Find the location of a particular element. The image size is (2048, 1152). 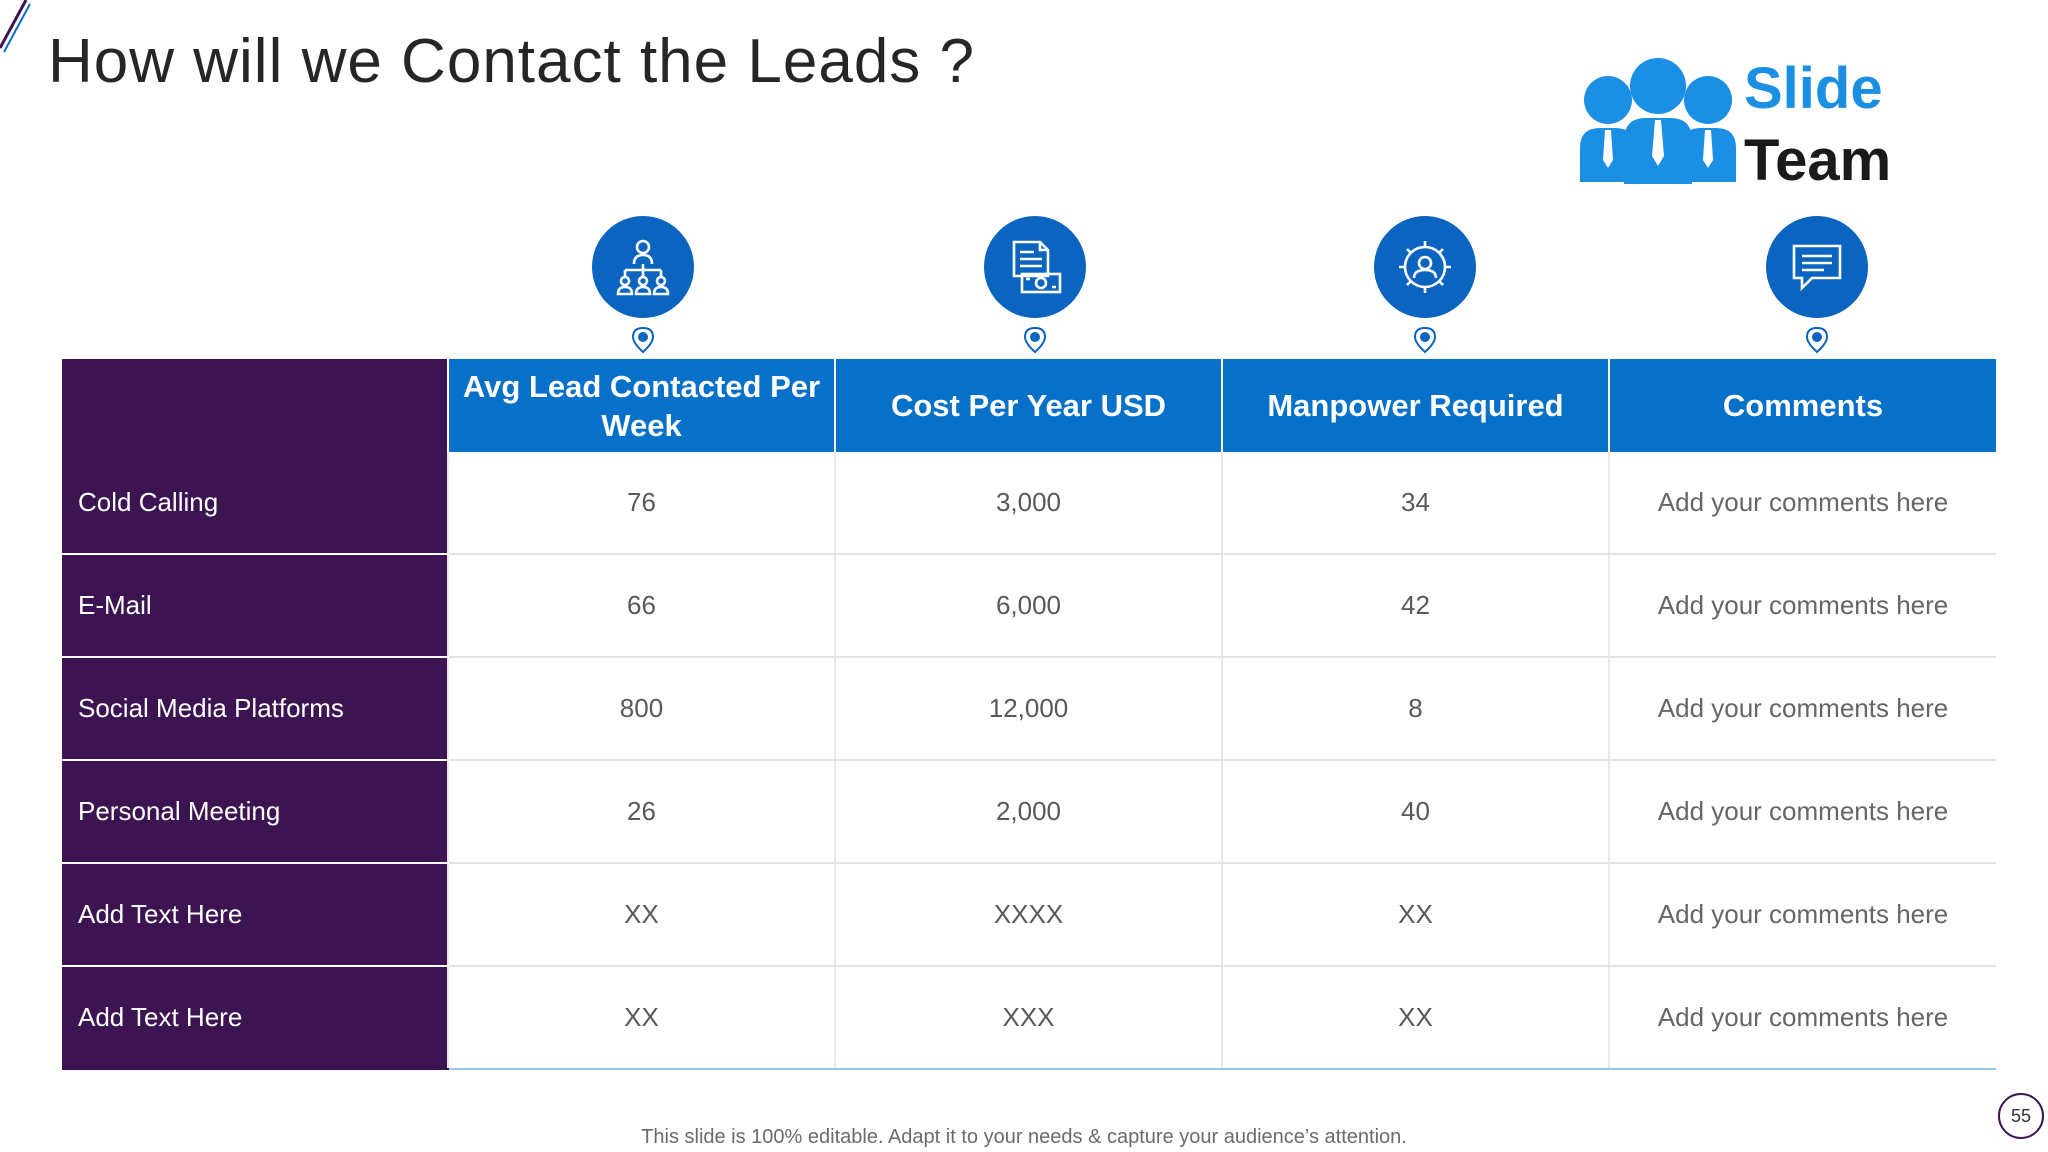

row-label: E-Mail is located at coordinates (255, 606).